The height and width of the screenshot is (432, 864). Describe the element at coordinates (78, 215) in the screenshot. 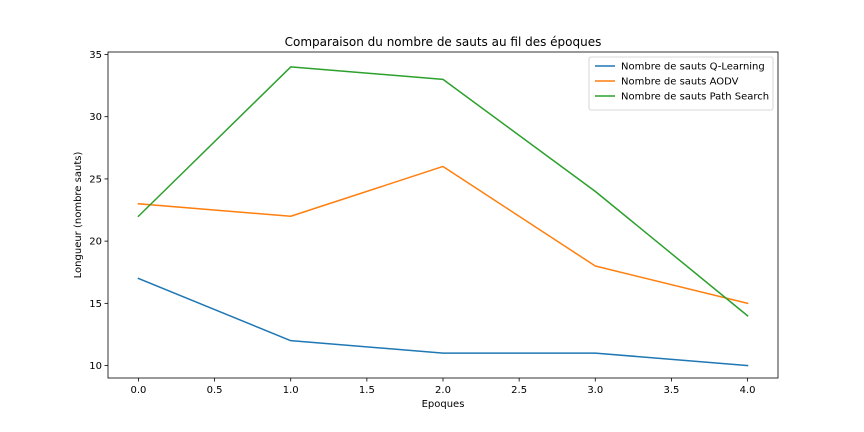

I see `y-axis-label: Longueur (nombre sauts)` at that location.